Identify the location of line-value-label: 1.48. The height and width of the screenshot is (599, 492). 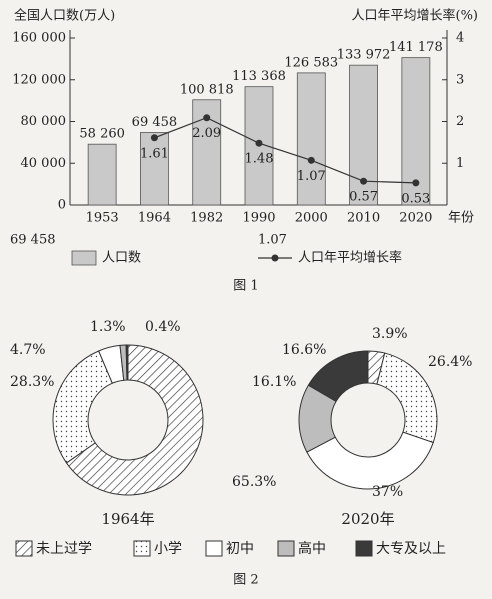
(259, 159).